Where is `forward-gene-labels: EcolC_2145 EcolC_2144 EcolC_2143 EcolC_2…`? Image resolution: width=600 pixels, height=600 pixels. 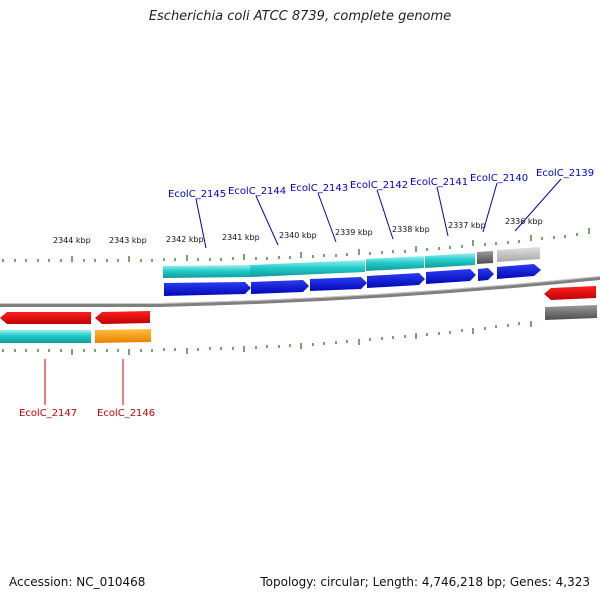 forward-gene-labels: EcolC_2145 EcolC_2144 EcolC_2143 EcolC_2… is located at coordinates (381, 184).